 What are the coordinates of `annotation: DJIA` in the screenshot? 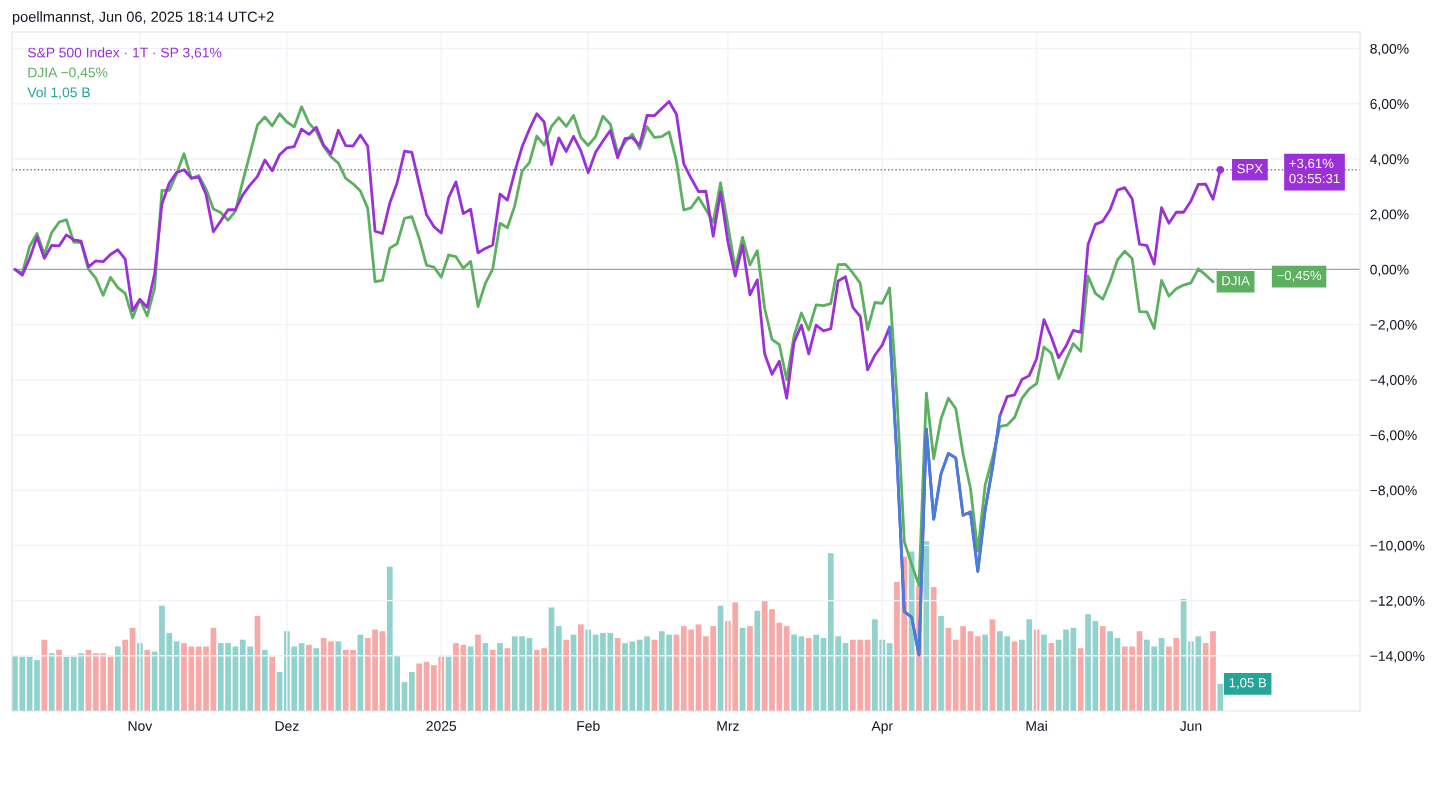 It's located at (1236, 281).